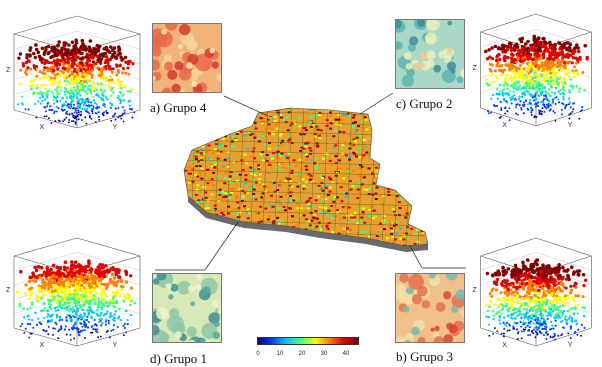  What do you see at coordinates (424, 357) in the screenshot?
I see `label-grupo-3: b) Grupo 3` at bounding box center [424, 357].